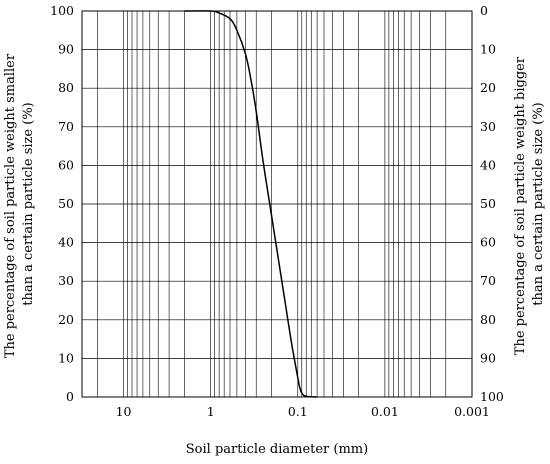  What do you see at coordinates (66, 126) in the screenshot?
I see `left-y-tick-label: 70` at bounding box center [66, 126].